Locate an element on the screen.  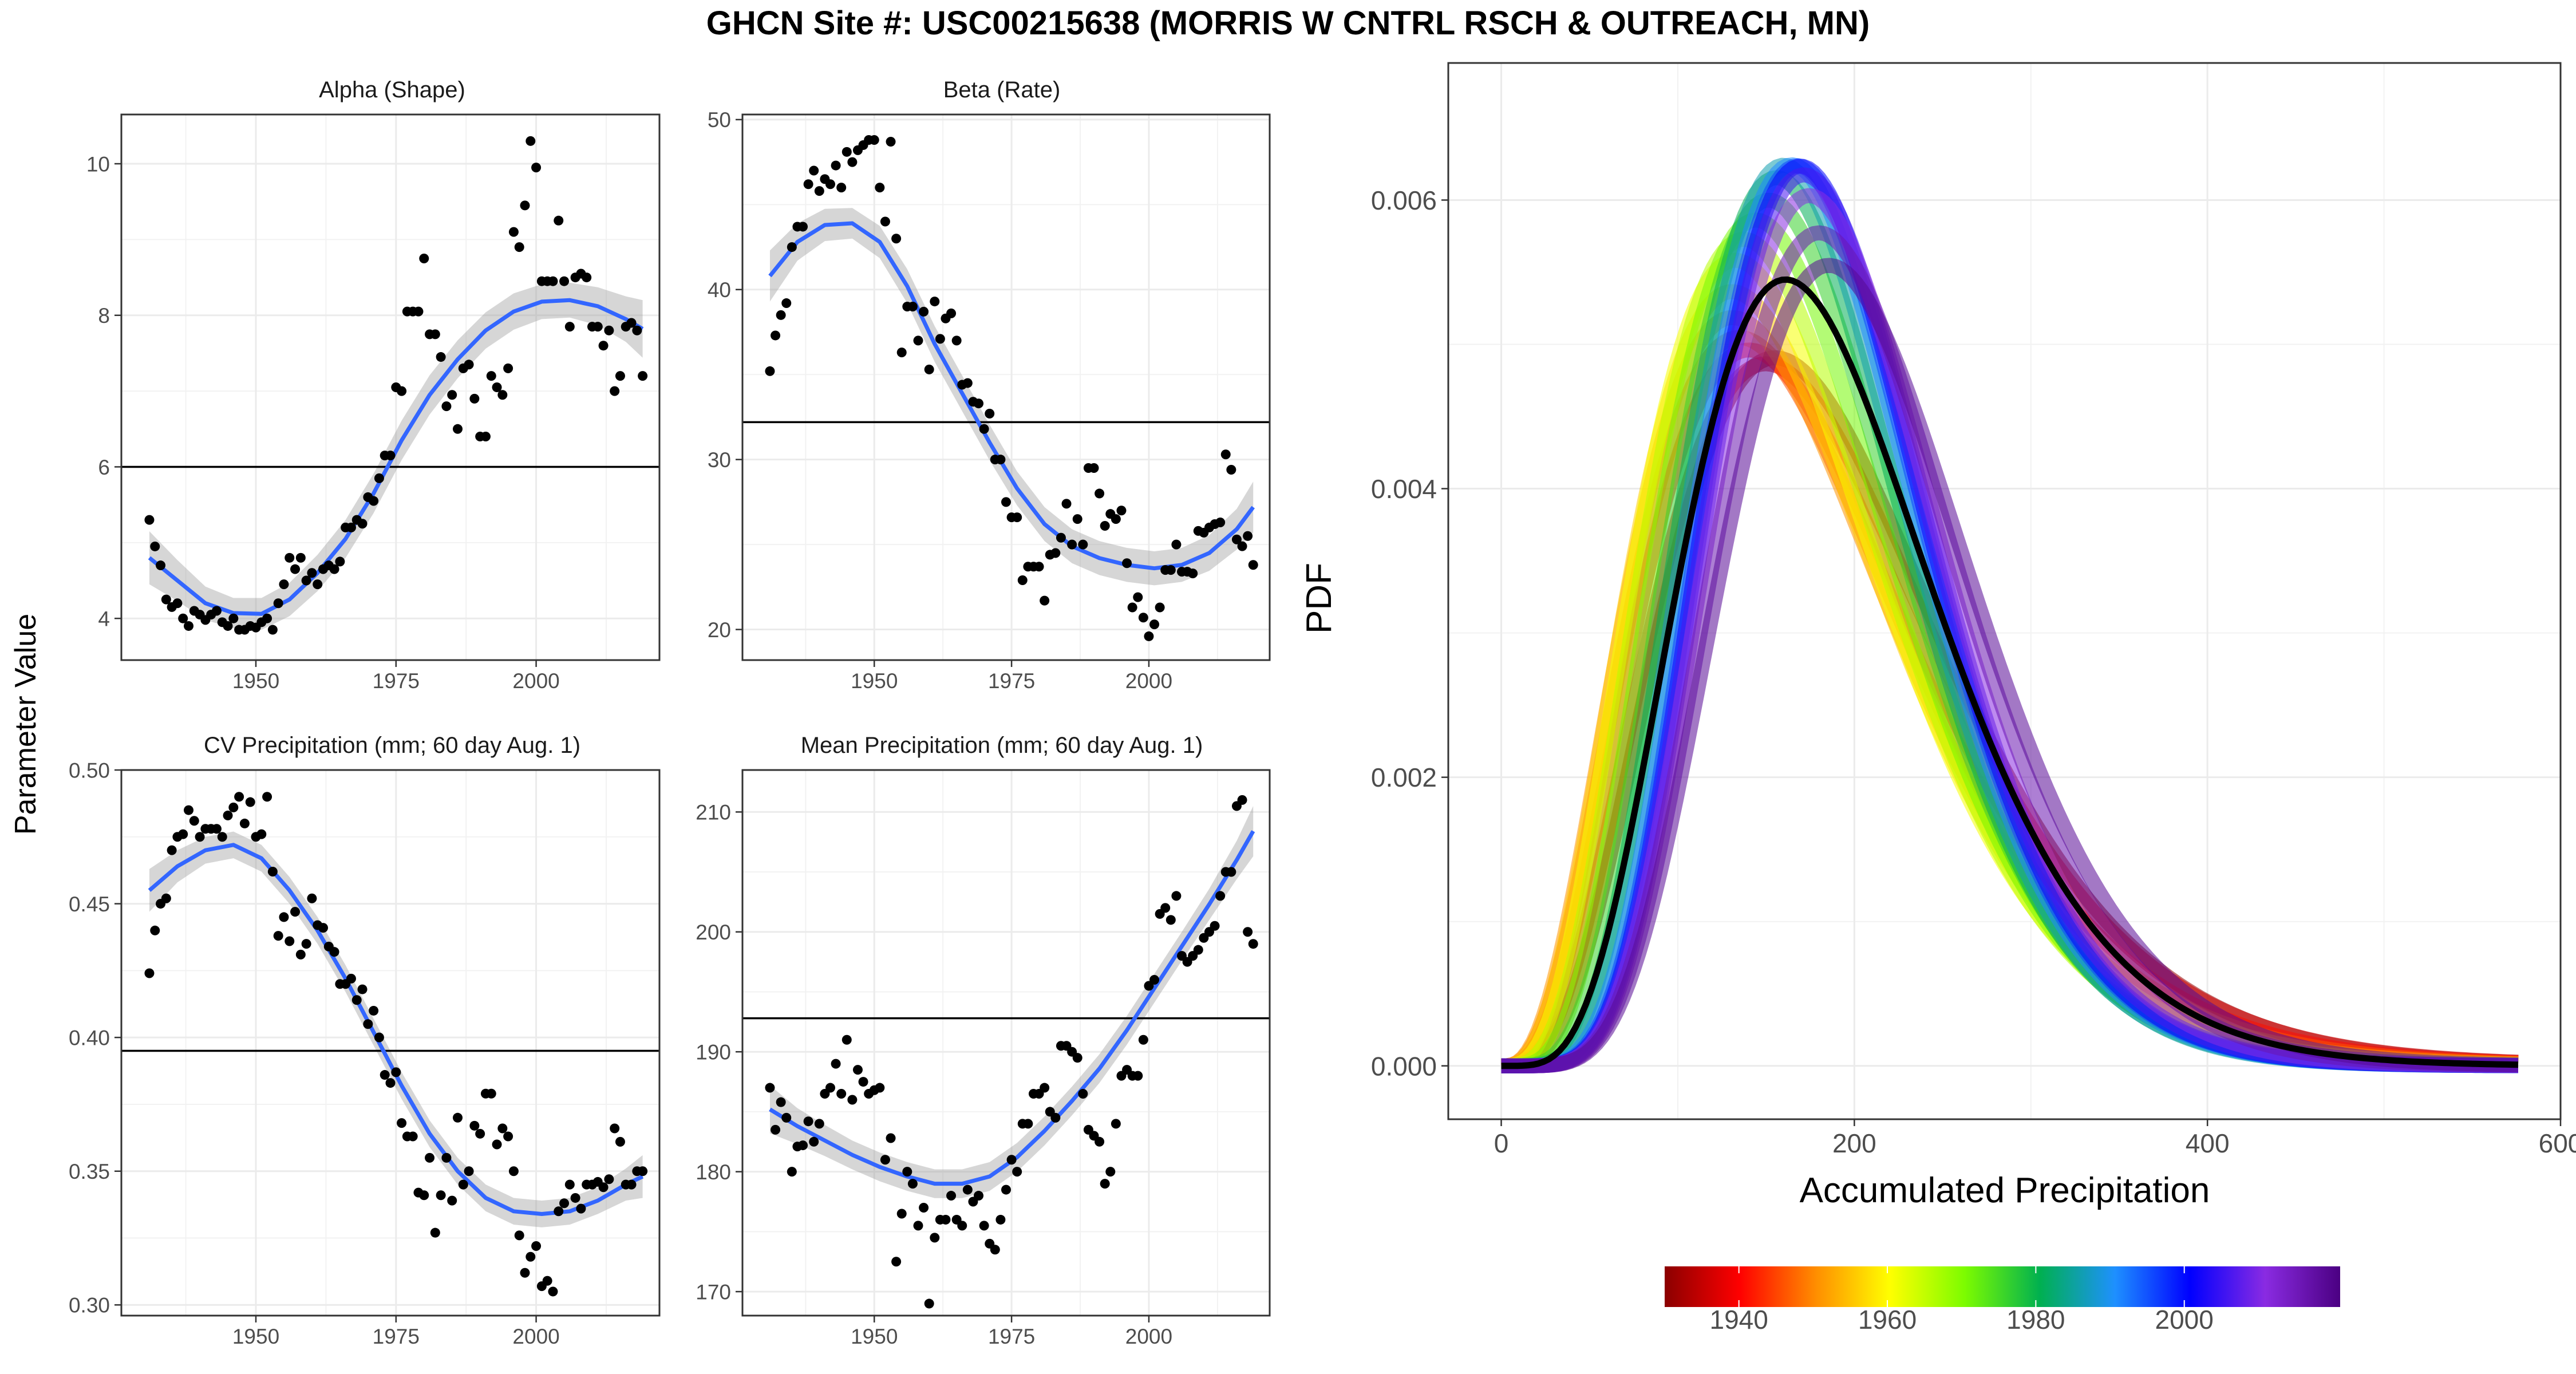
colorbar-tick-label: 1960 is located at coordinates (1887, 1320).